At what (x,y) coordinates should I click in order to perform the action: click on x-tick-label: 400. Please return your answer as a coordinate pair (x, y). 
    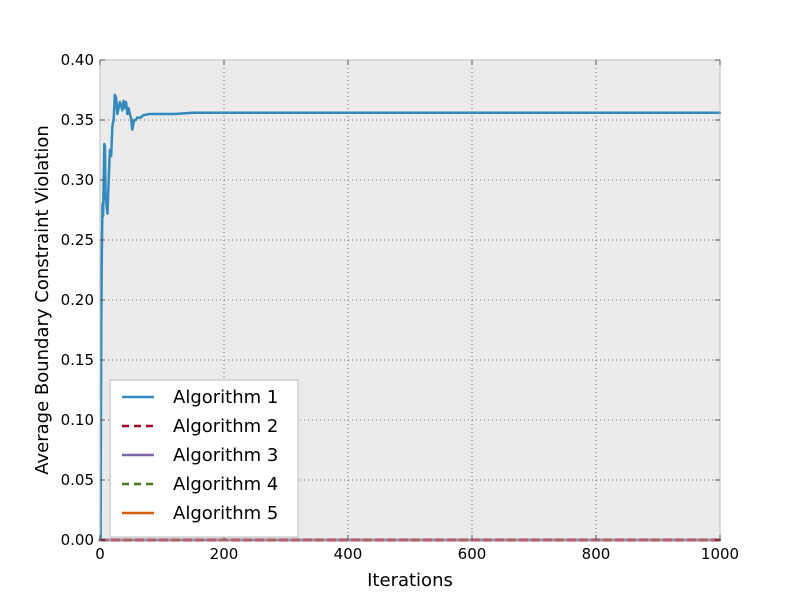
    Looking at the image, I should click on (348, 554).